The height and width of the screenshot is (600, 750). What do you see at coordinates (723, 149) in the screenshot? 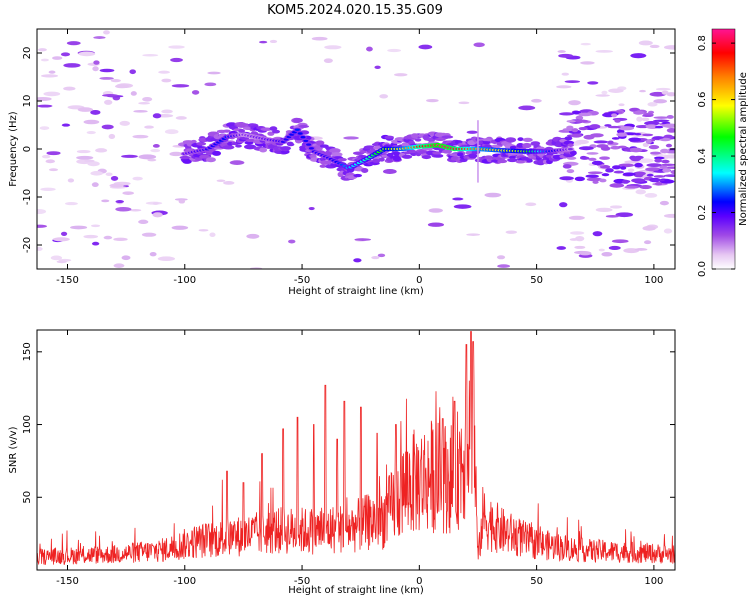
I see `colorbar-gradient` at bounding box center [723, 149].